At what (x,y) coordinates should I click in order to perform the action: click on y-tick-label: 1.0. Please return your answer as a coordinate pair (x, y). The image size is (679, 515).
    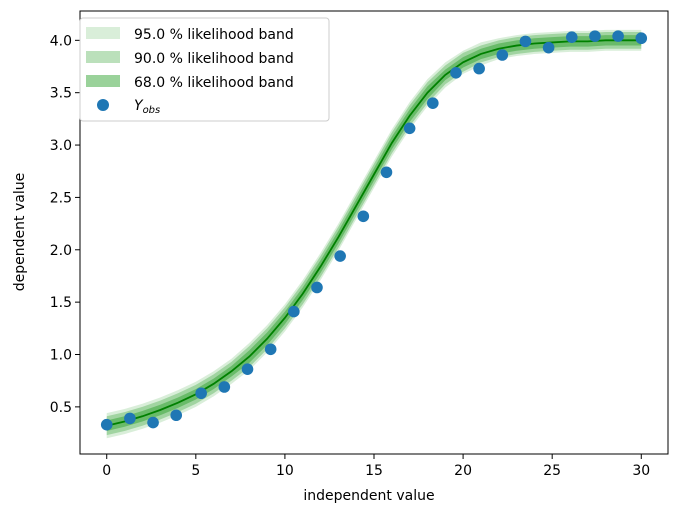
    Looking at the image, I should click on (61, 356).